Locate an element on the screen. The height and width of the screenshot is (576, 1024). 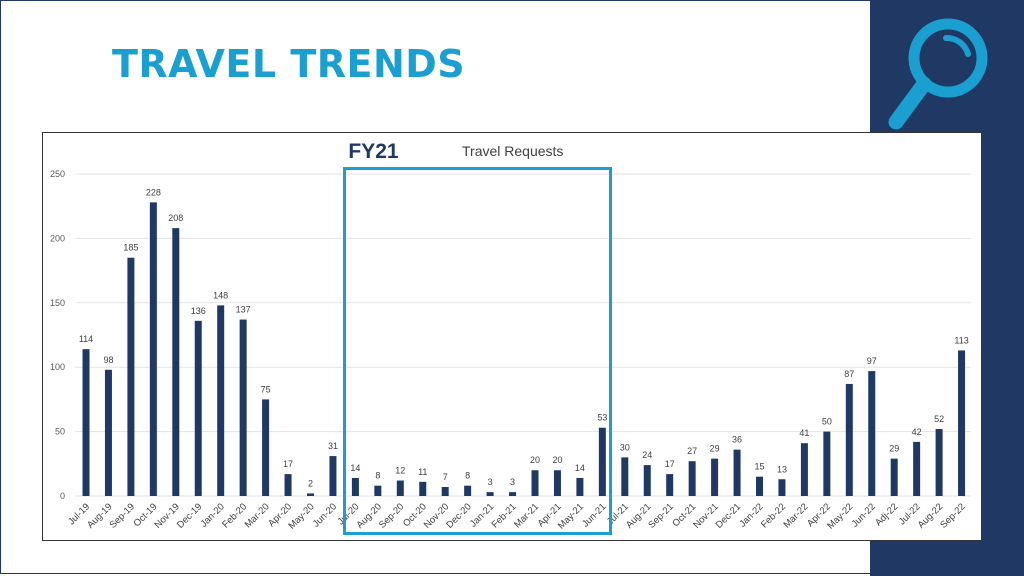
x-tick-label: Dec-19 is located at coordinates (189, 515).